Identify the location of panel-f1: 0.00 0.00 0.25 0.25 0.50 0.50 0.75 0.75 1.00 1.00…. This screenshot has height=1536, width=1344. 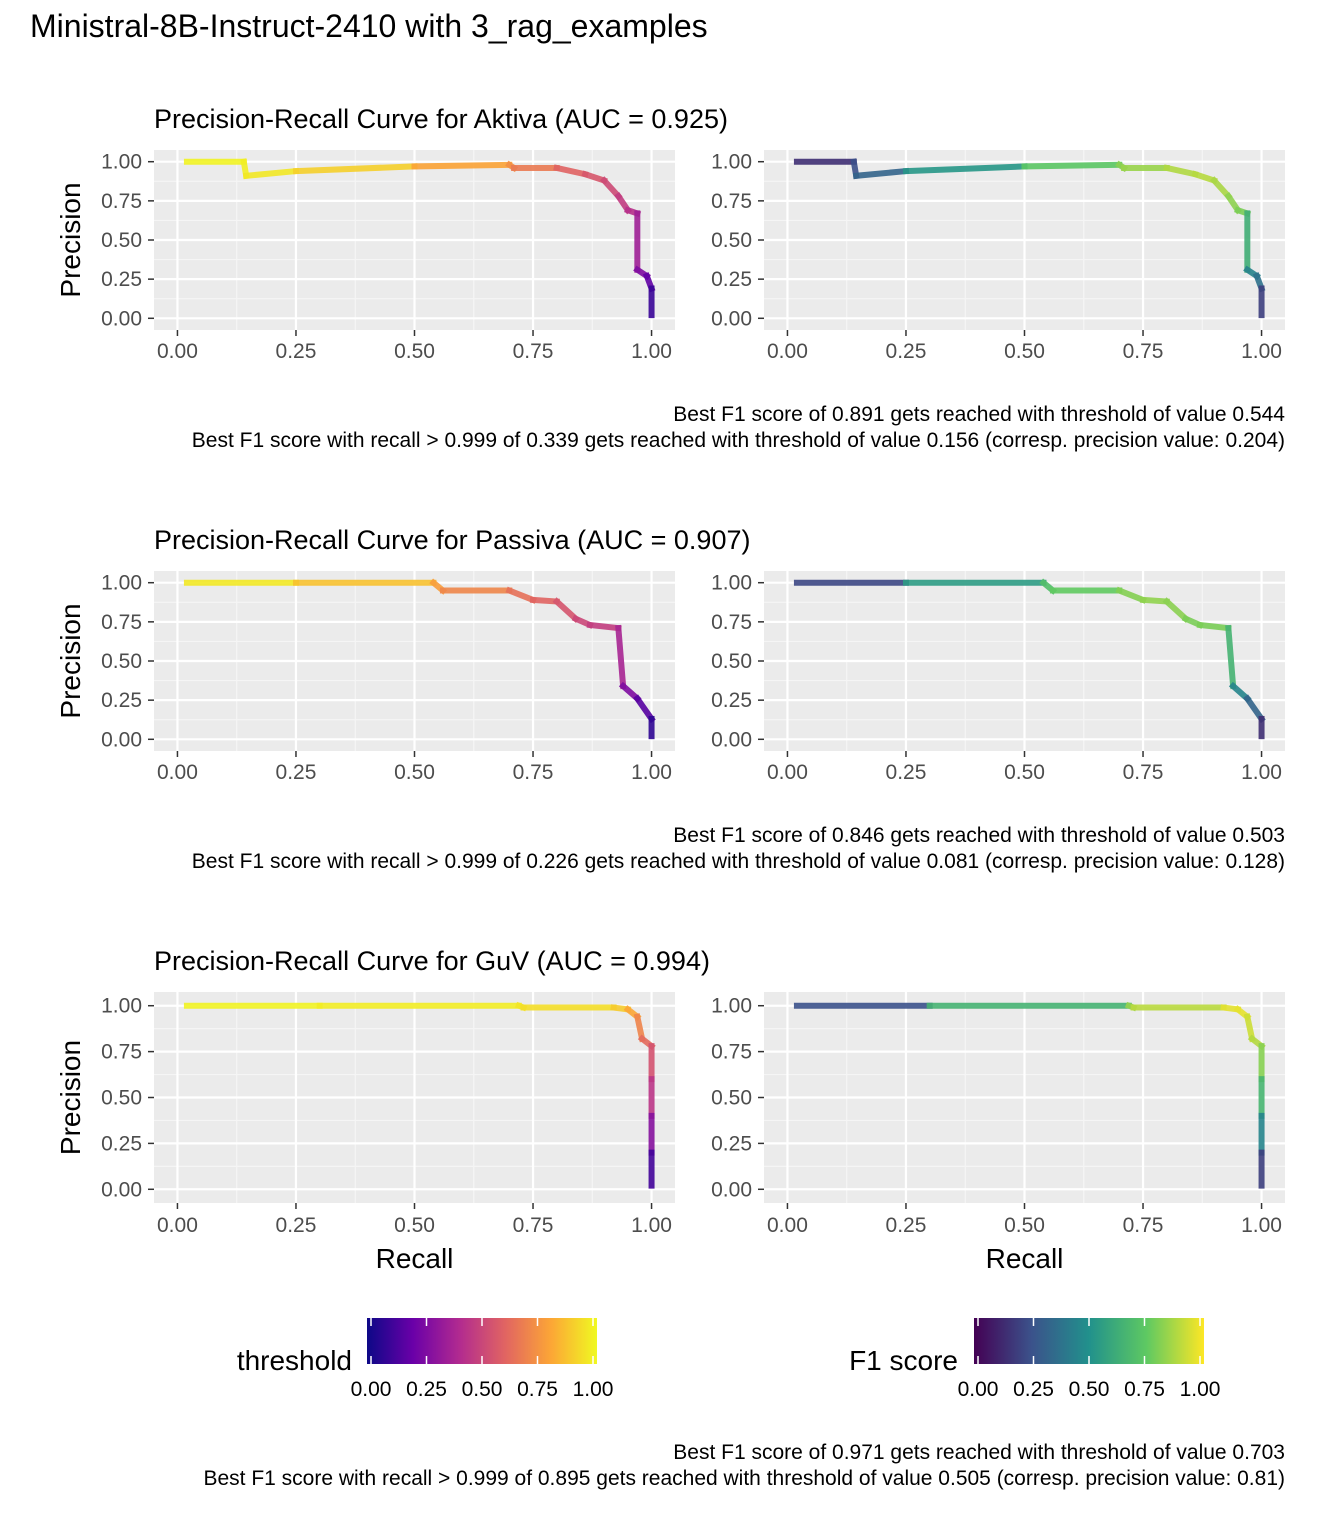
(998, 1133).